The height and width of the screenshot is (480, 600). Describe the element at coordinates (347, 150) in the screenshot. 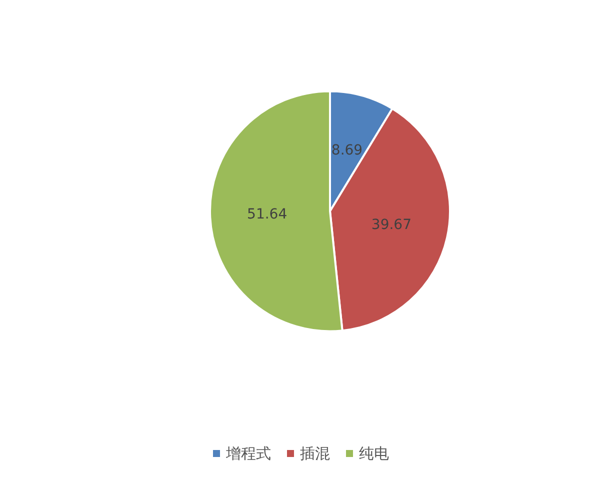

I see `data-label: 8.69` at that location.